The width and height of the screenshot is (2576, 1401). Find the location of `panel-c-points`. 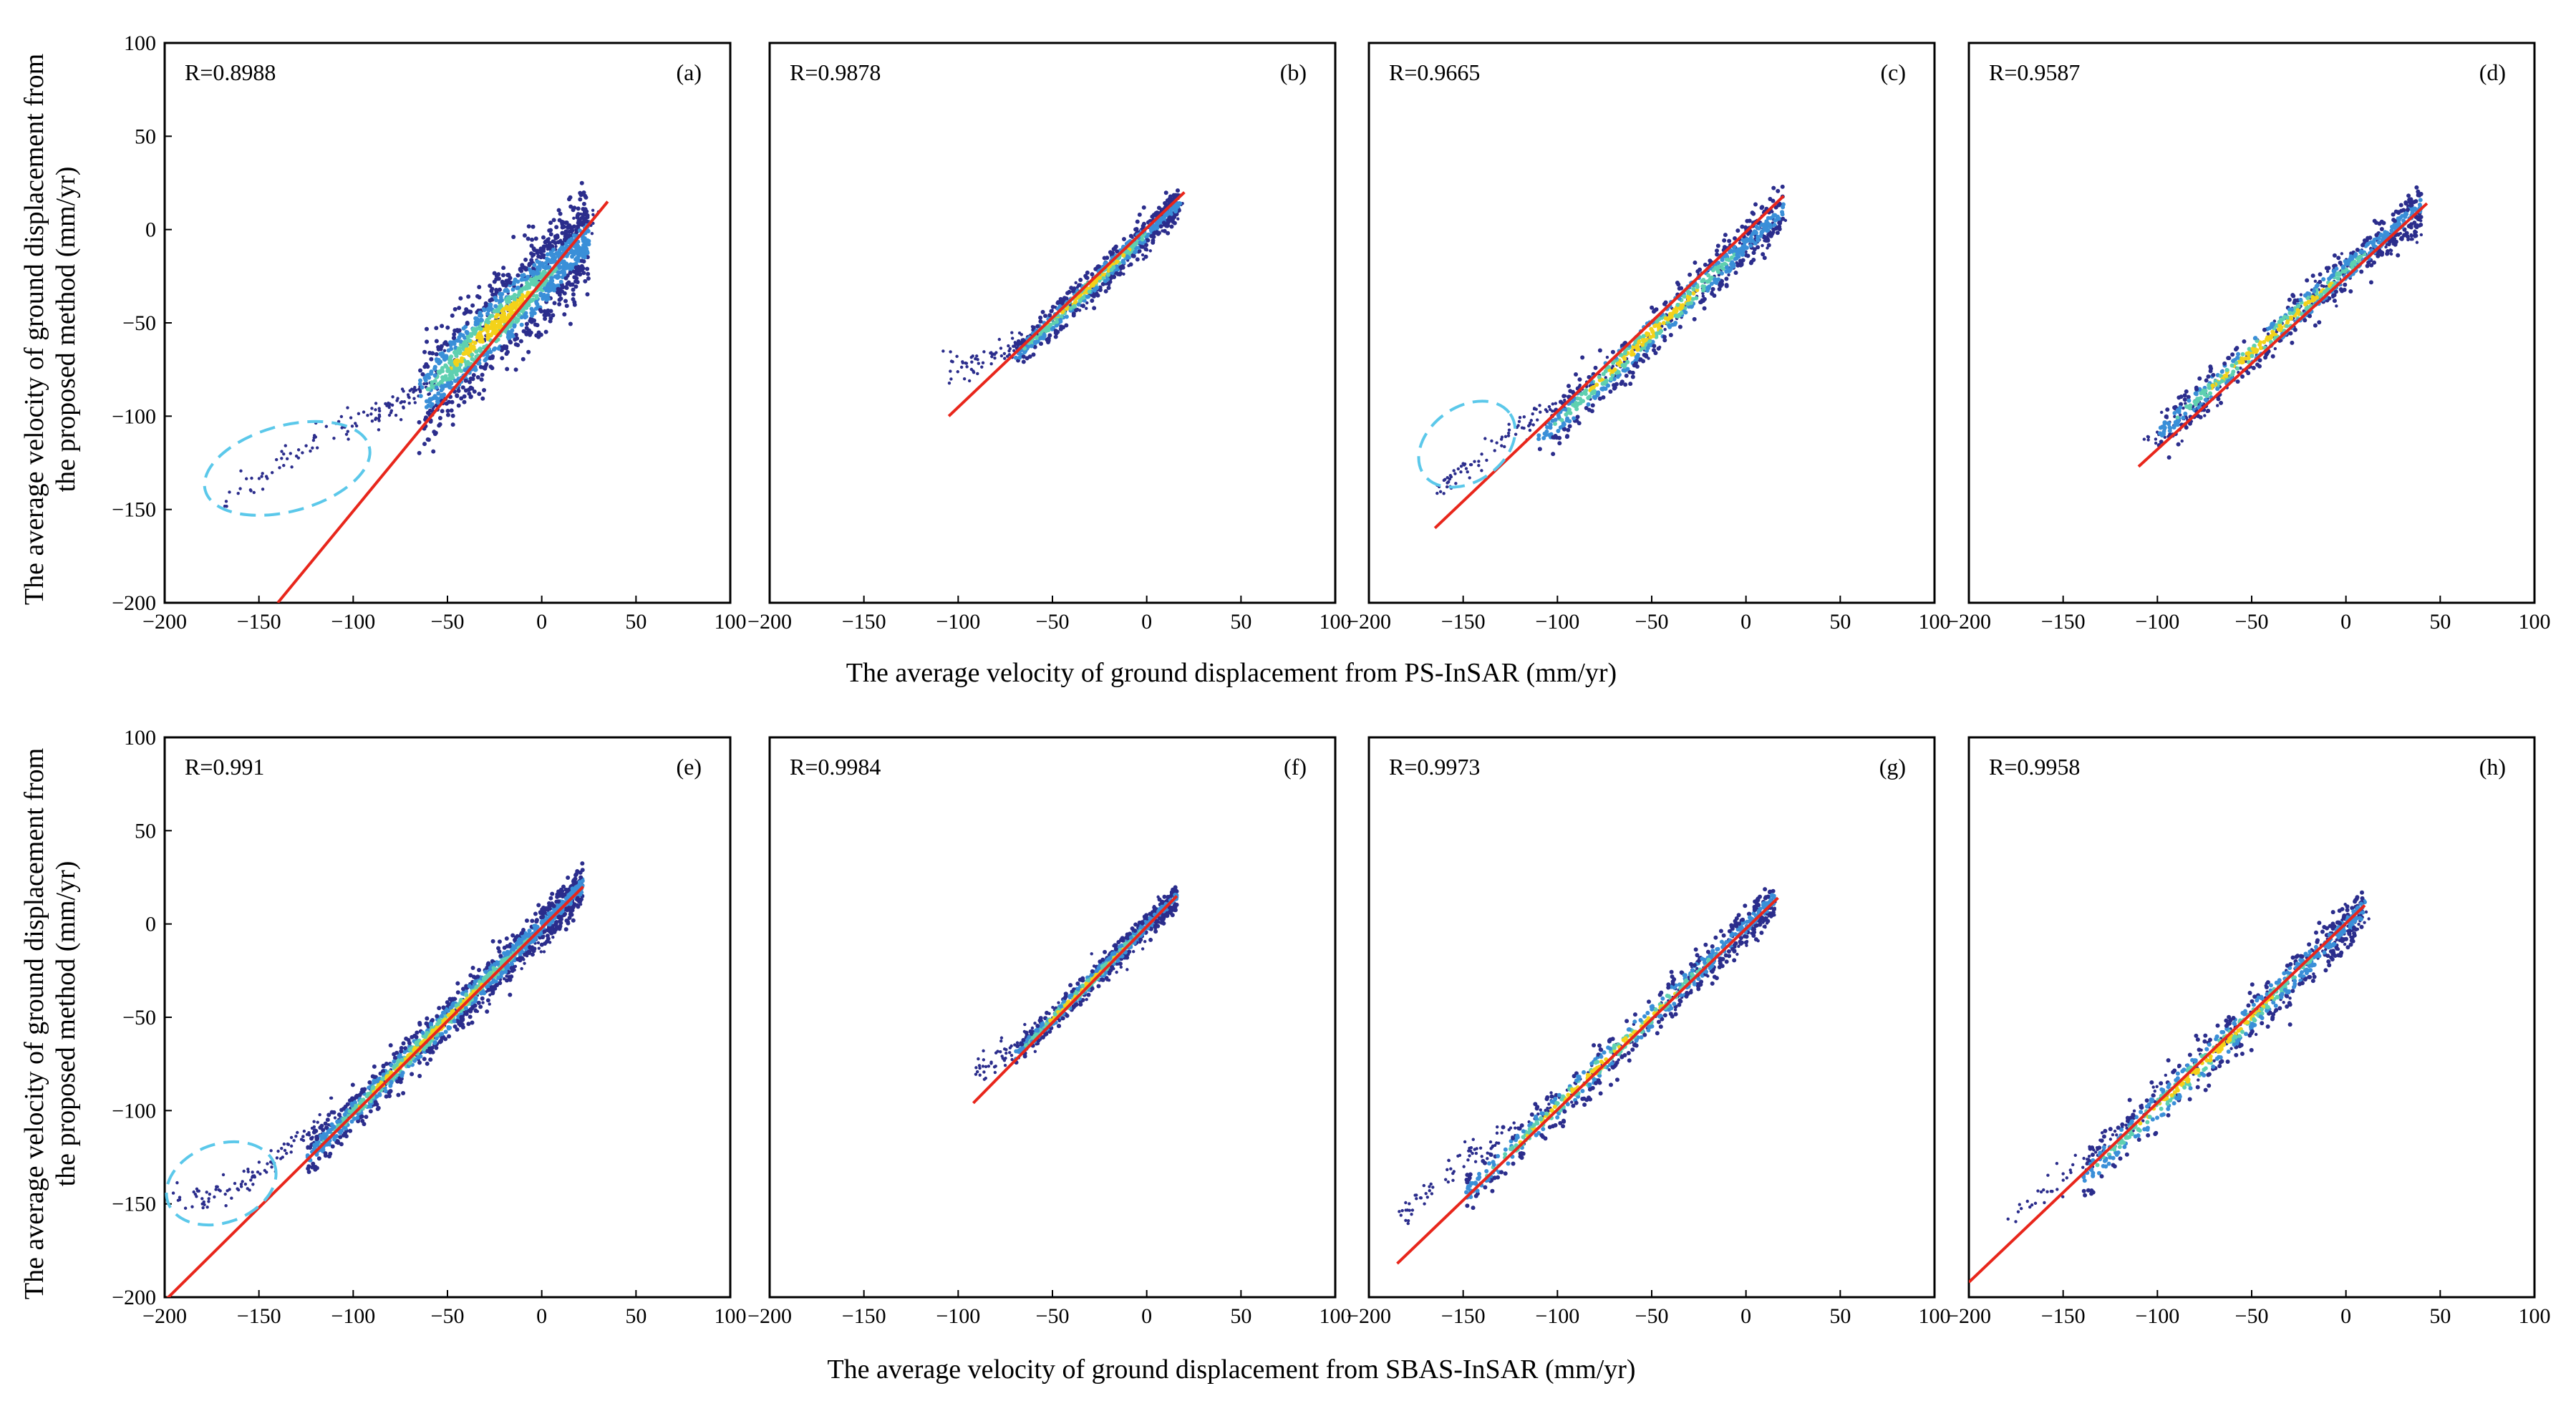

panel-c-points is located at coordinates (1612, 340).